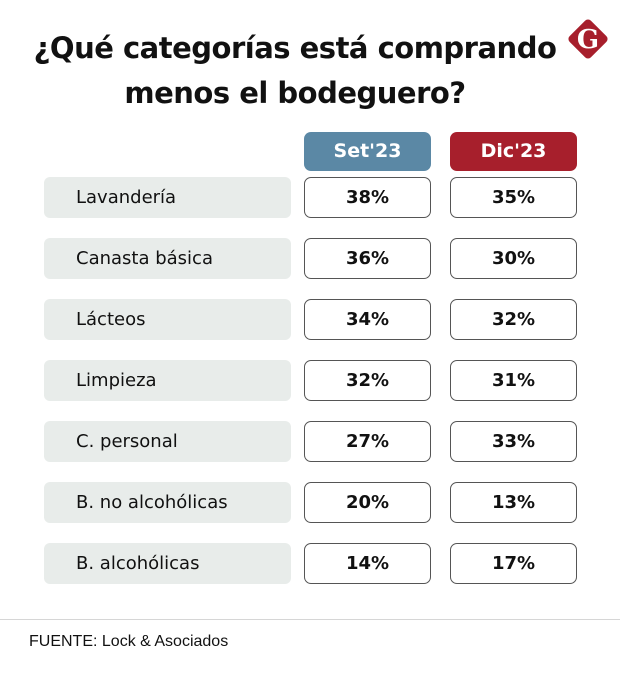  I want to click on category-label: B. alcohólicas, so click(167, 563).